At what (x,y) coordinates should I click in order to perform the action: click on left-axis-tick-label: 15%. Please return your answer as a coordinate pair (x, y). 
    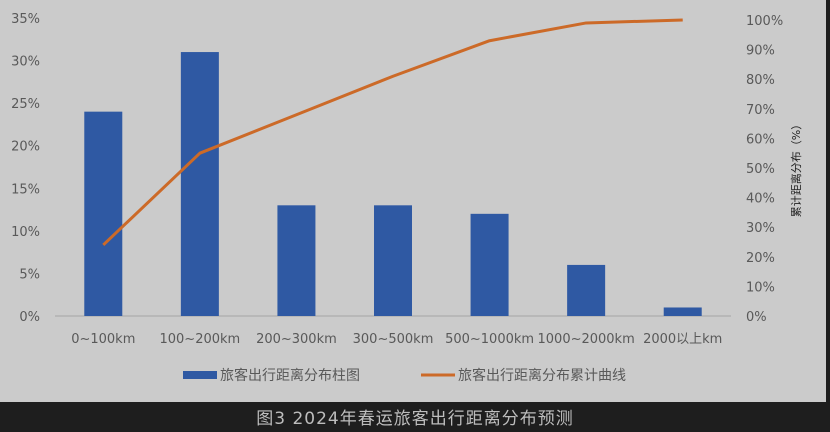
    Looking at the image, I should click on (25, 189).